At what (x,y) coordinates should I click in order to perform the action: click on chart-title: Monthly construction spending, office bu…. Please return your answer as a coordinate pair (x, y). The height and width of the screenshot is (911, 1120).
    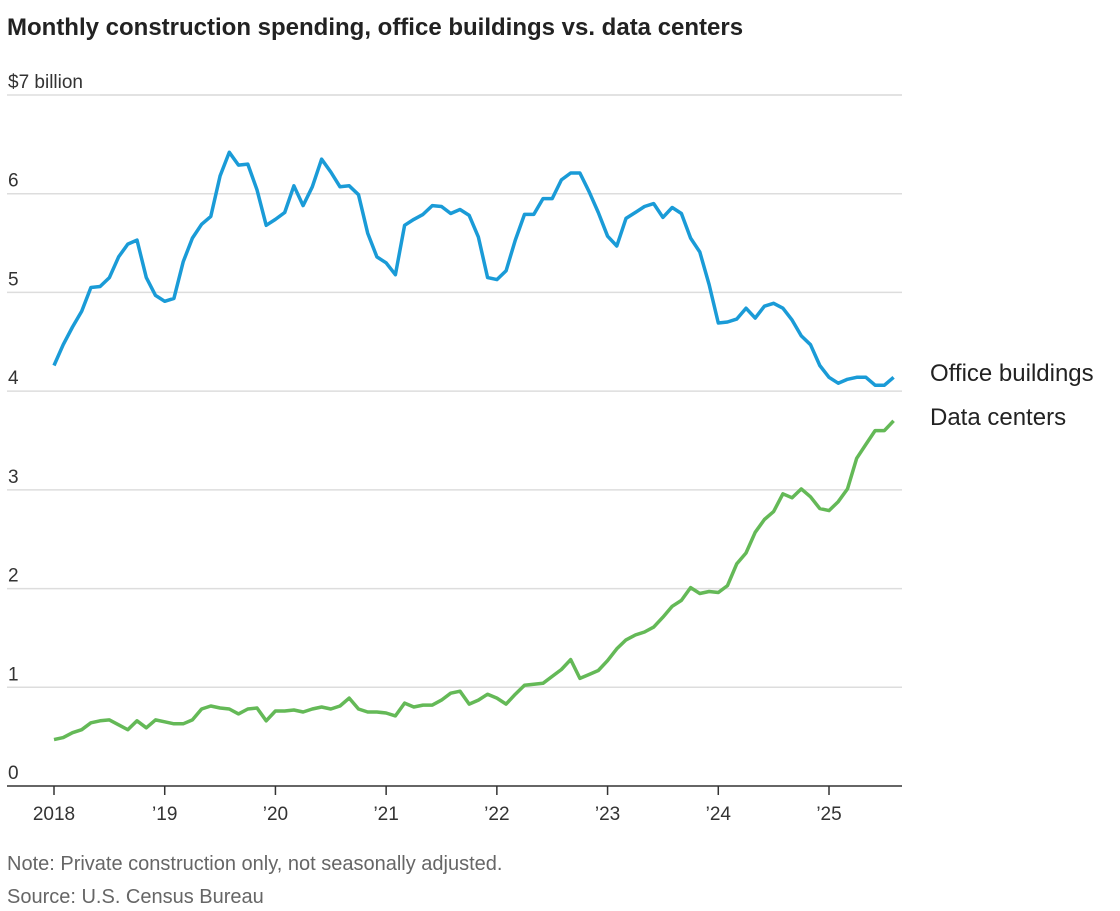
    Looking at the image, I should click on (375, 27).